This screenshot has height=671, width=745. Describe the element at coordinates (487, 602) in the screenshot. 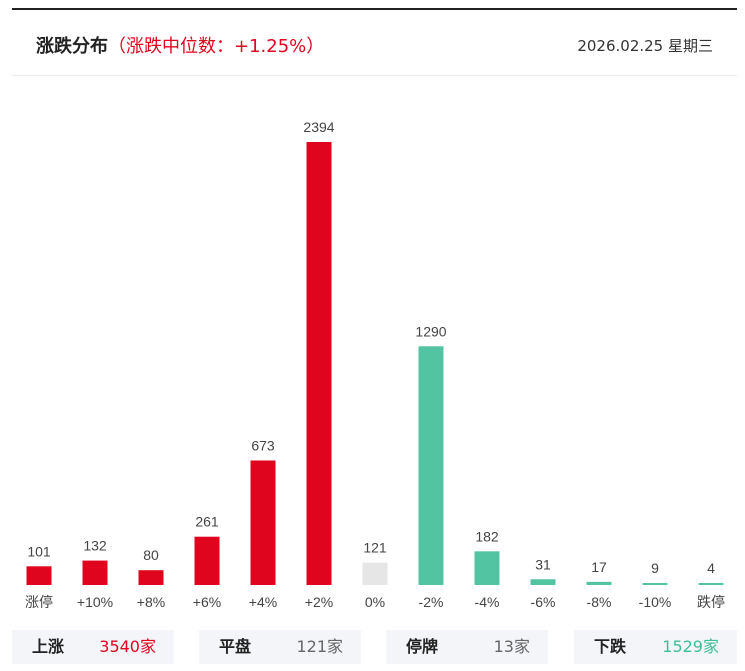

I see `category-label-8: -4%` at that location.